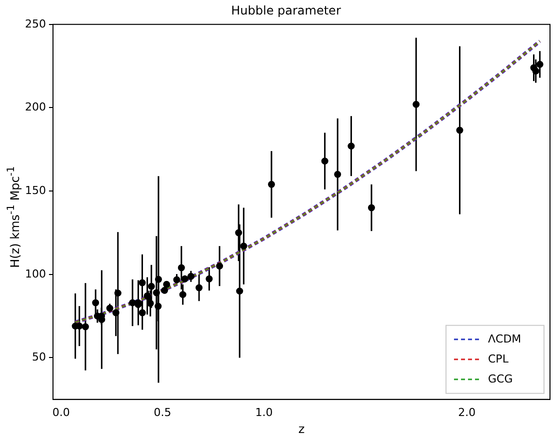  What do you see at coordinates (264, 412) in the screenshot?
I see `x-tick-label: 1.0` at bounding box center [264, 412].